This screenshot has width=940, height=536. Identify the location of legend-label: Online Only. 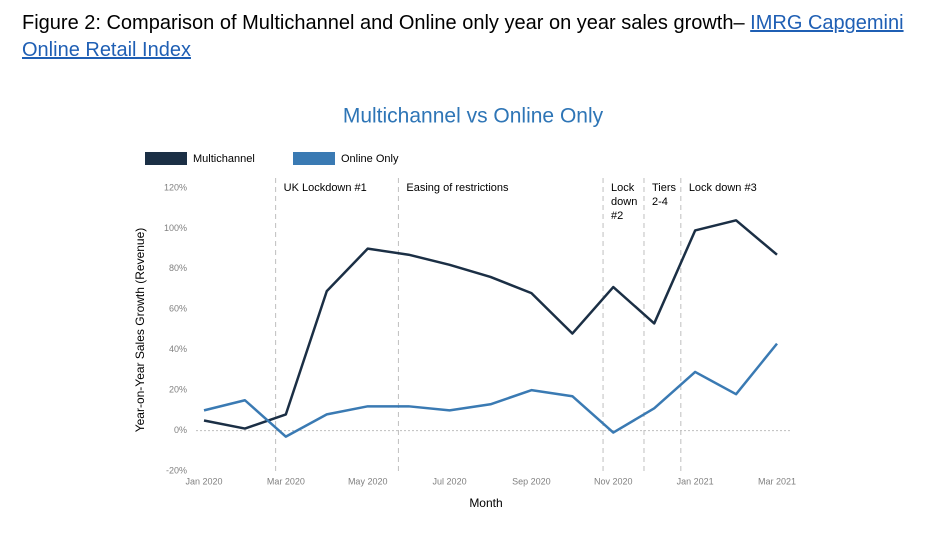
(370, 159).